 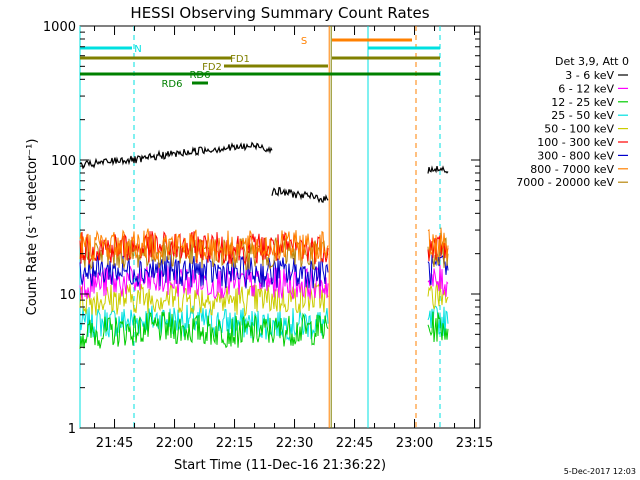 What do you see at coordinates (579, 129) in the screenshot?
I see `legend-label-4: 50 - 100 keV` at bounding box center [579, 129].